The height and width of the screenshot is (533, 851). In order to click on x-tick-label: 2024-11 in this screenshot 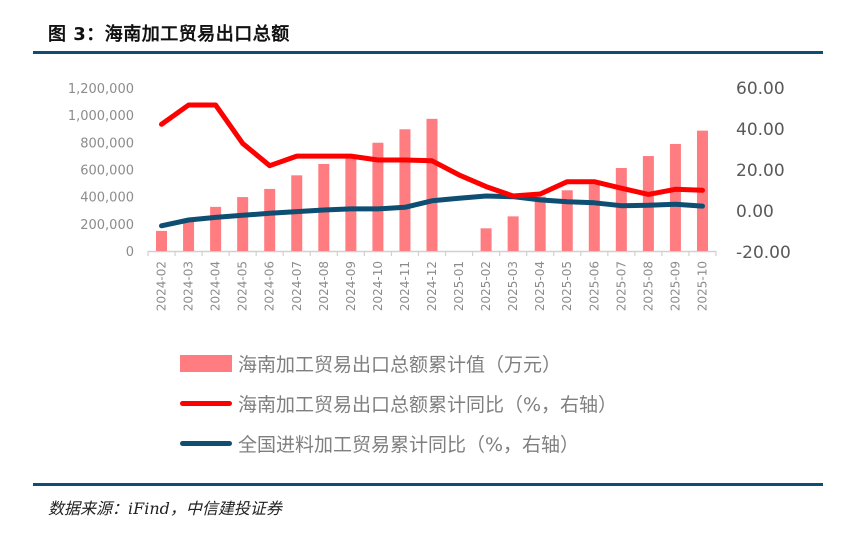, I will do `click(405, 286)`.